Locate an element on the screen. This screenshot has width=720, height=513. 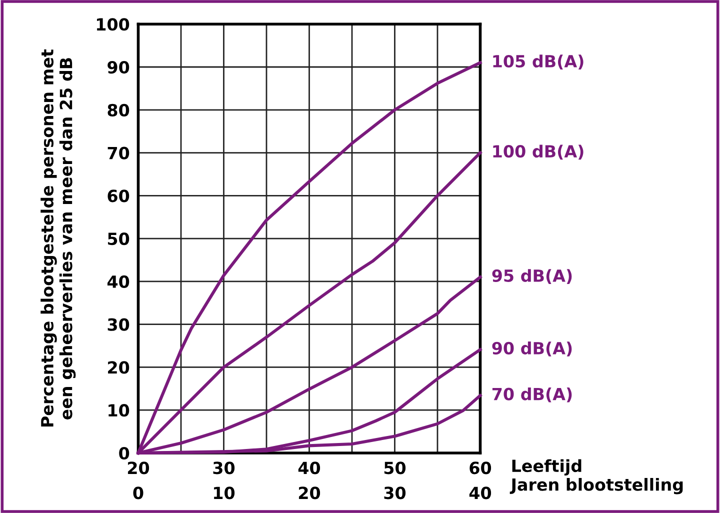
x-axis-title: Leeftijd is located at coordinates (547, 467).